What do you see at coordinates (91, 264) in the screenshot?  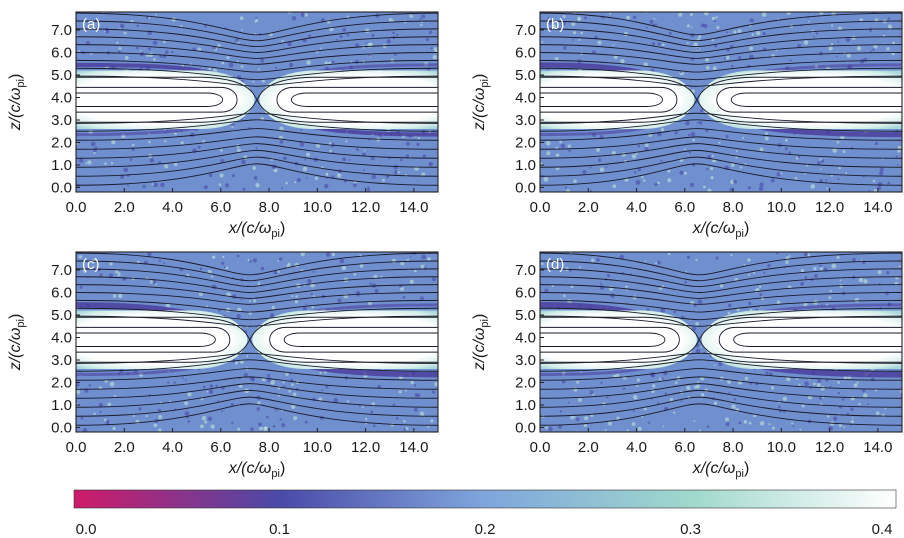 I see `panel-letter: (c)` at bounding box center [91, 264].